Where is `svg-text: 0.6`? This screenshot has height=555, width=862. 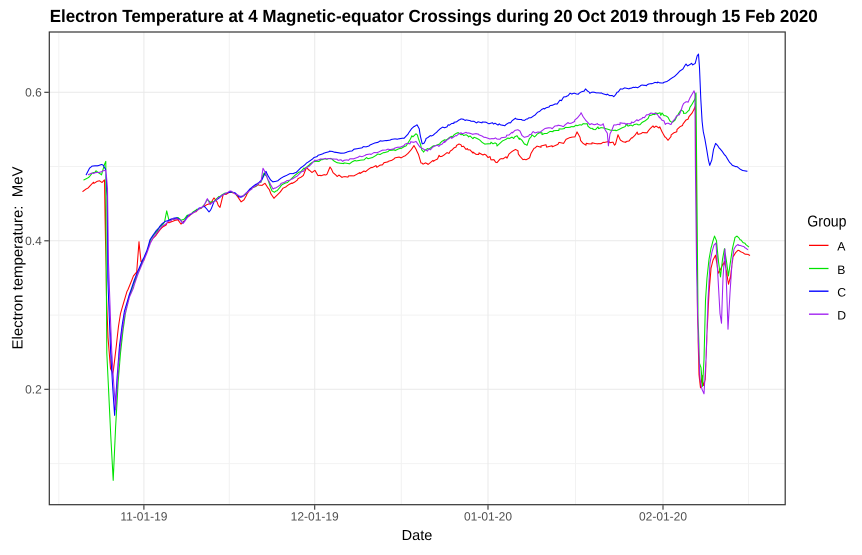 svg-text: 0.6 is located at coordinates (33, 93).